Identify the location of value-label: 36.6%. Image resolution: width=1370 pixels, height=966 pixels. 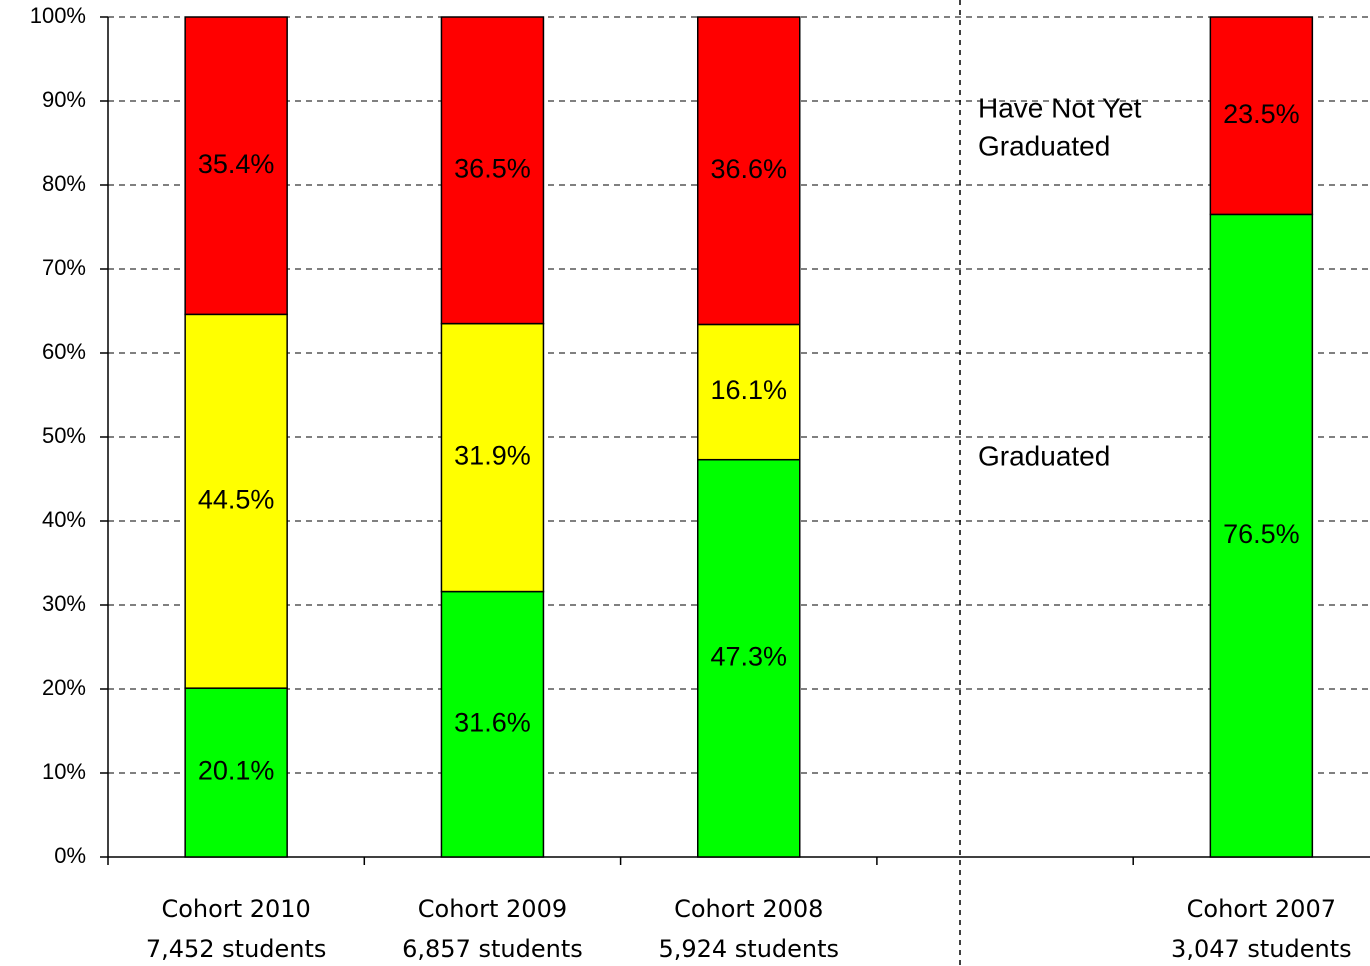
(748, 169).